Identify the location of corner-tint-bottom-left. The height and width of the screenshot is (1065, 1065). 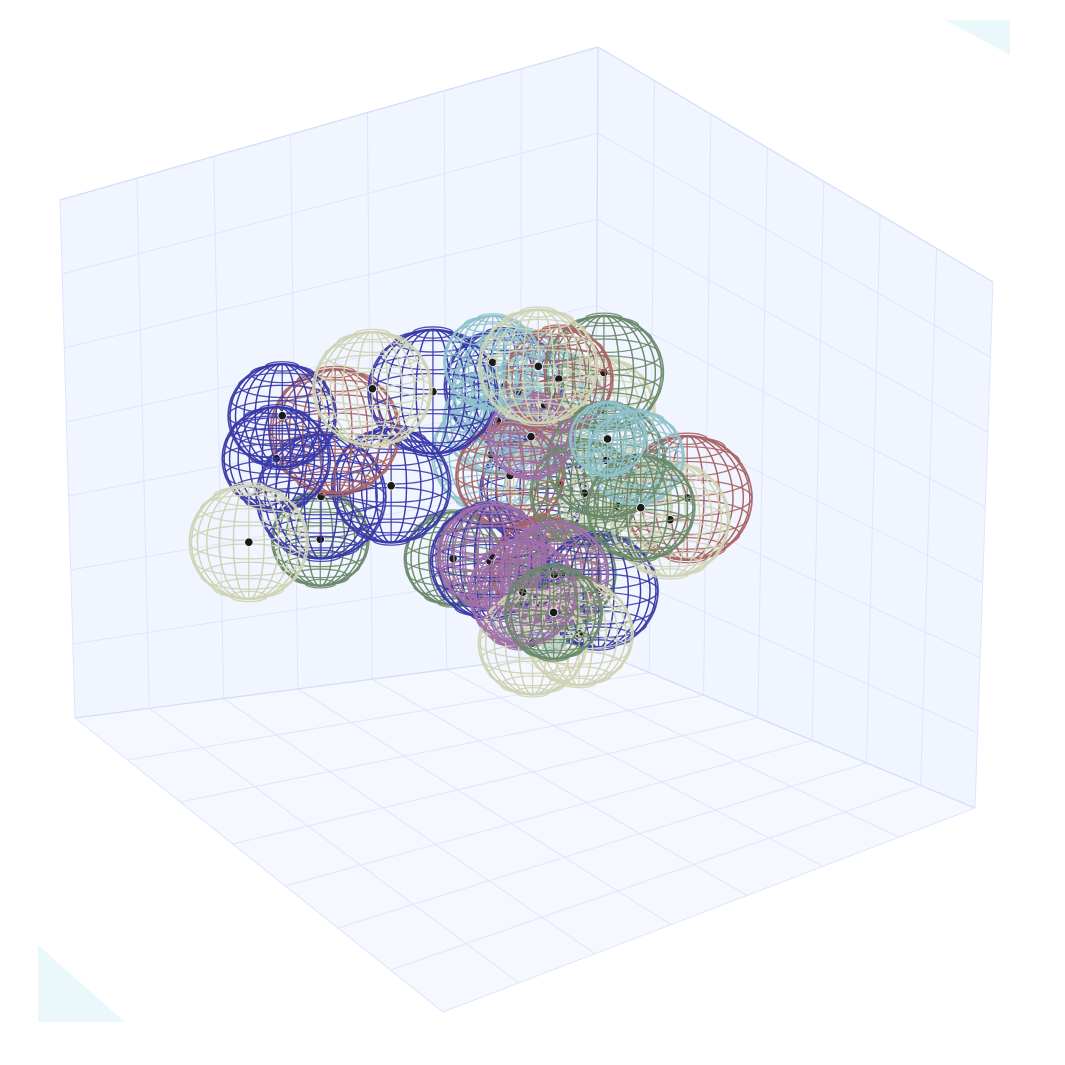
(81, 983).